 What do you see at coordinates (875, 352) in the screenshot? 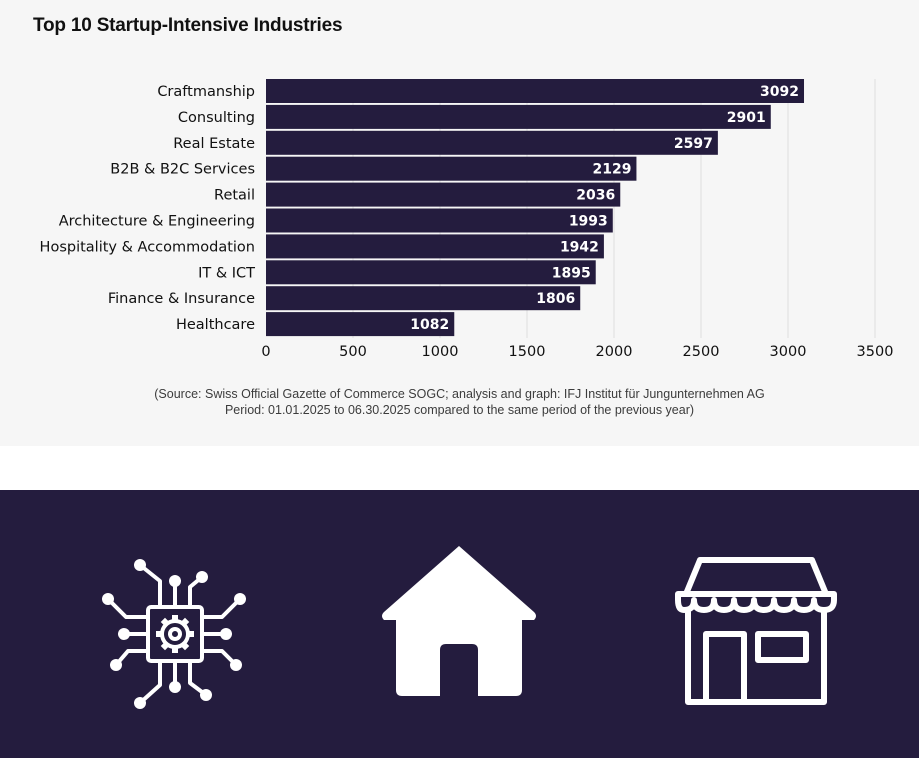
I see `x-tick-label: 3500` at bounding box center [875, 352].